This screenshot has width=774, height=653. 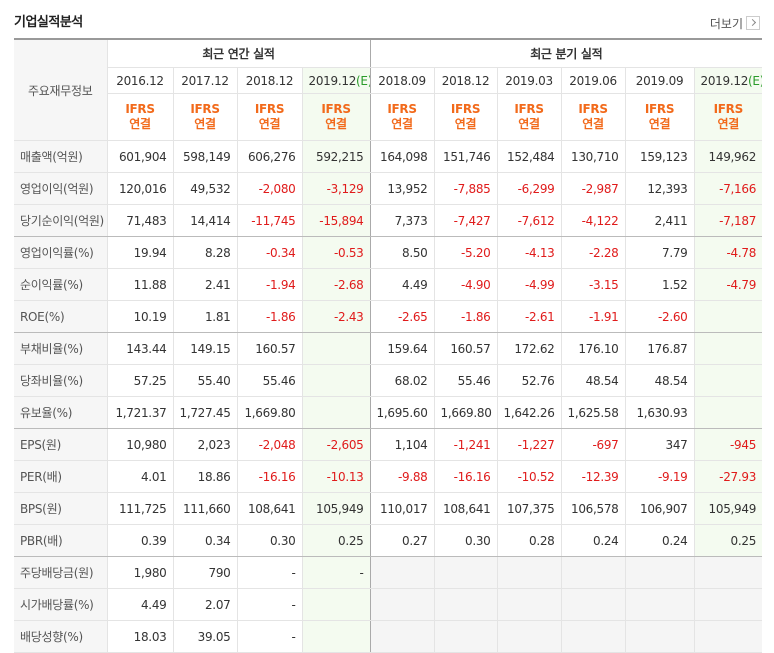 What do you see at coordinates (529, 508) in the screenshot?
I see `value-cell: 107,375` at bounding box center [529, 508].